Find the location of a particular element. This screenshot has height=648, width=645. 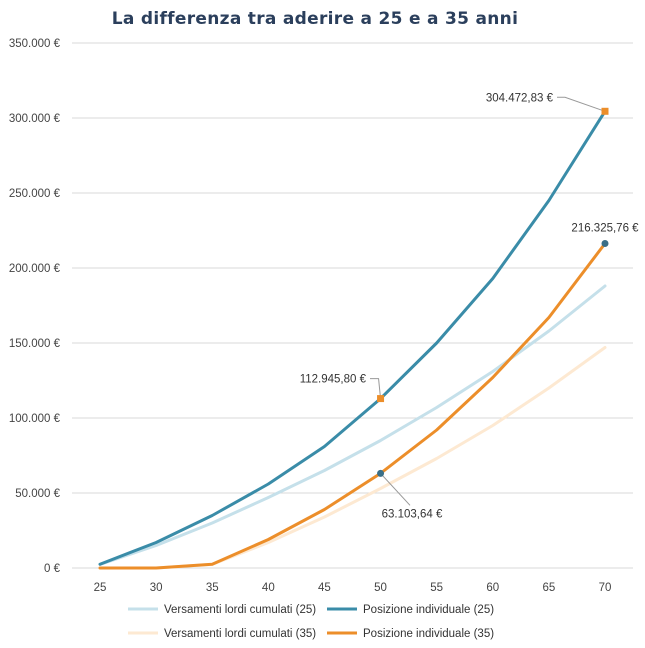

x-tick-label: 35 is located at coordinates (212, 588).